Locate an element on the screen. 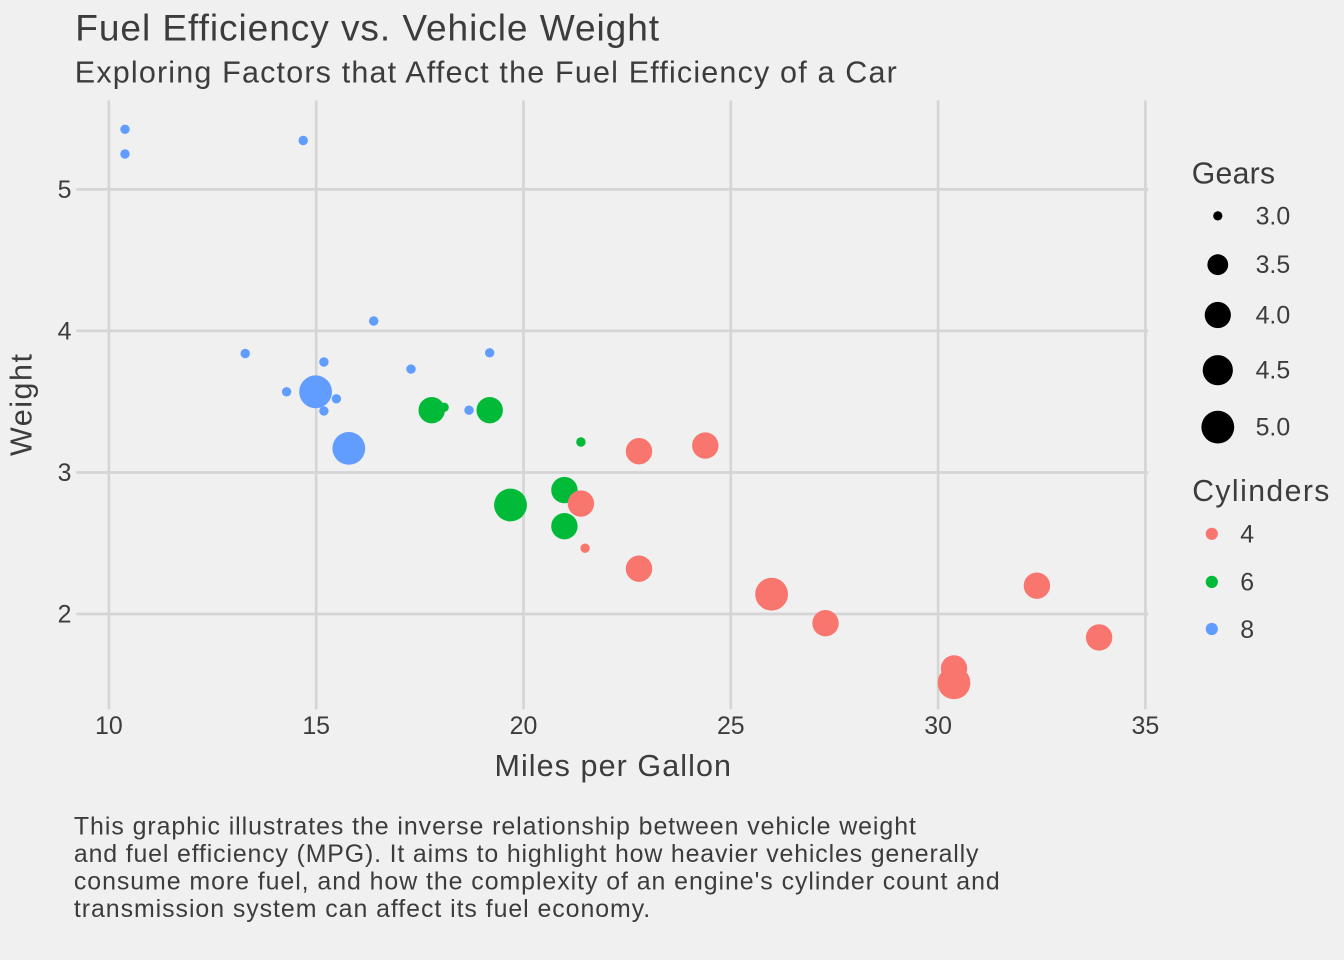  svg-text: Miles per Gallon is located at coordinates (612, 766).